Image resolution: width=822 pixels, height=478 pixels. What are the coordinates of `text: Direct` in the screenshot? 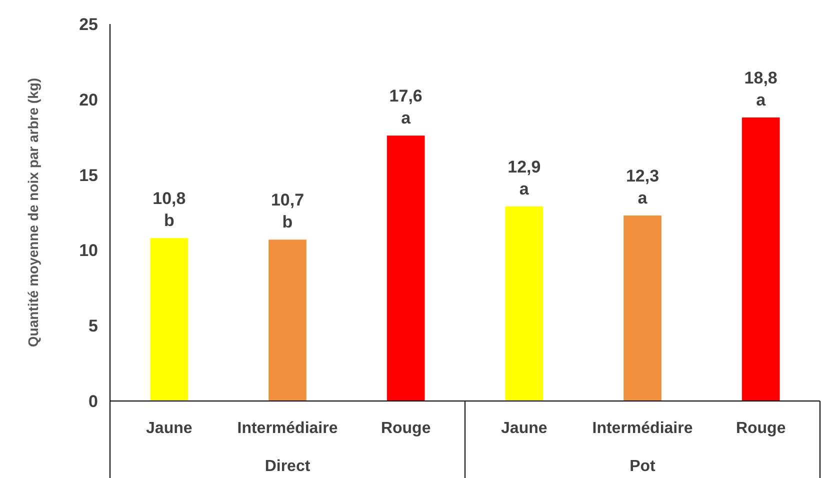 It's located at (287, 466).